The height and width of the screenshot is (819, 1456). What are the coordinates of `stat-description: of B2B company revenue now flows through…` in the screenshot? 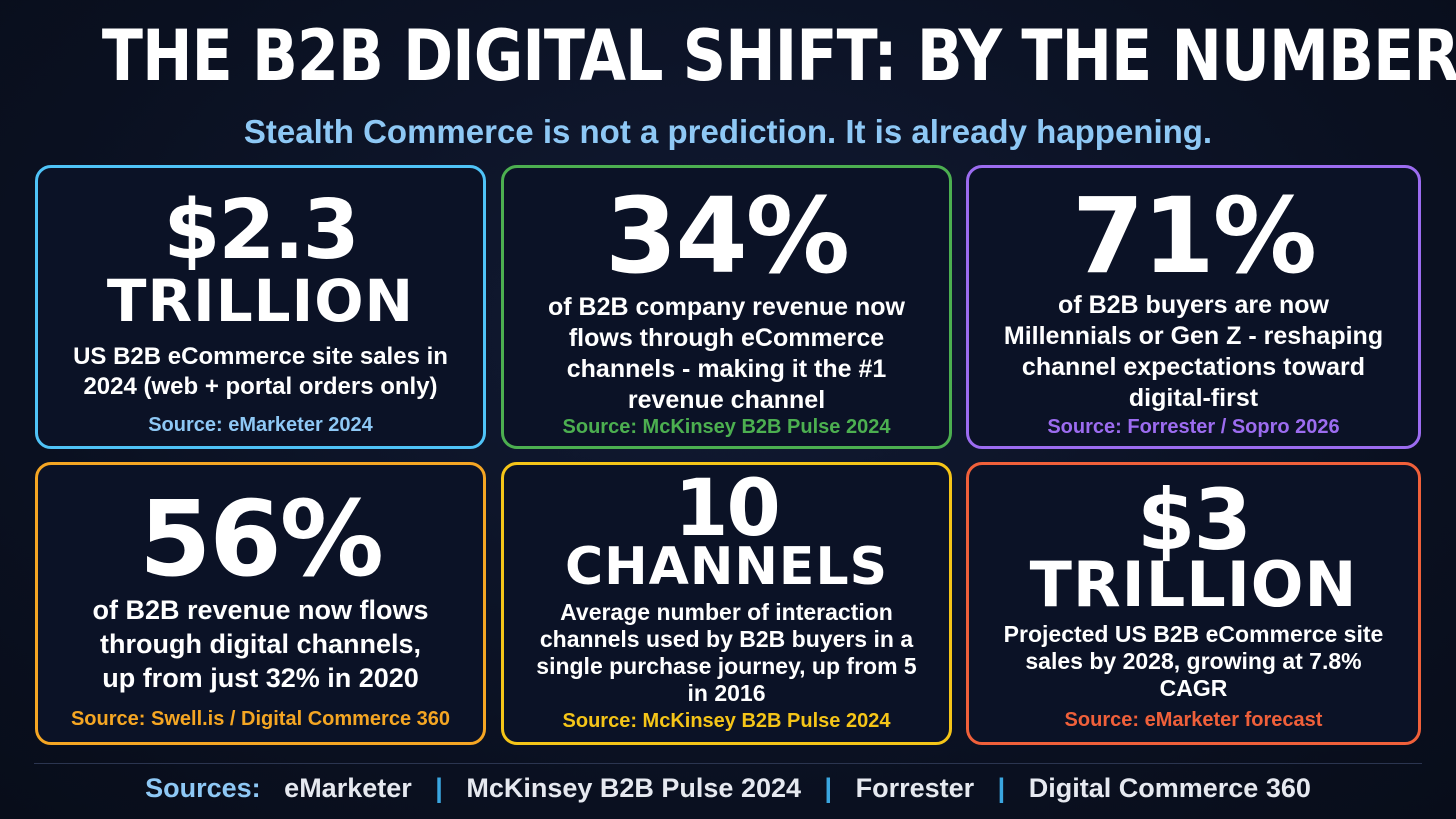 It's located at (726, 353).